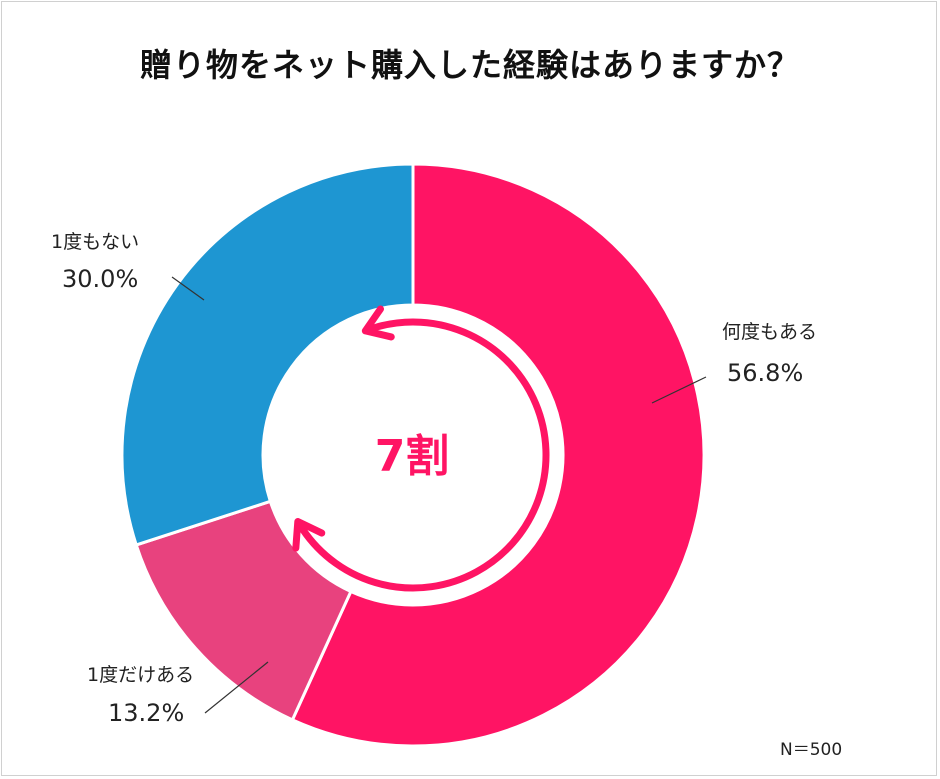  I want to click on leader-line-once, so click(236, 687).